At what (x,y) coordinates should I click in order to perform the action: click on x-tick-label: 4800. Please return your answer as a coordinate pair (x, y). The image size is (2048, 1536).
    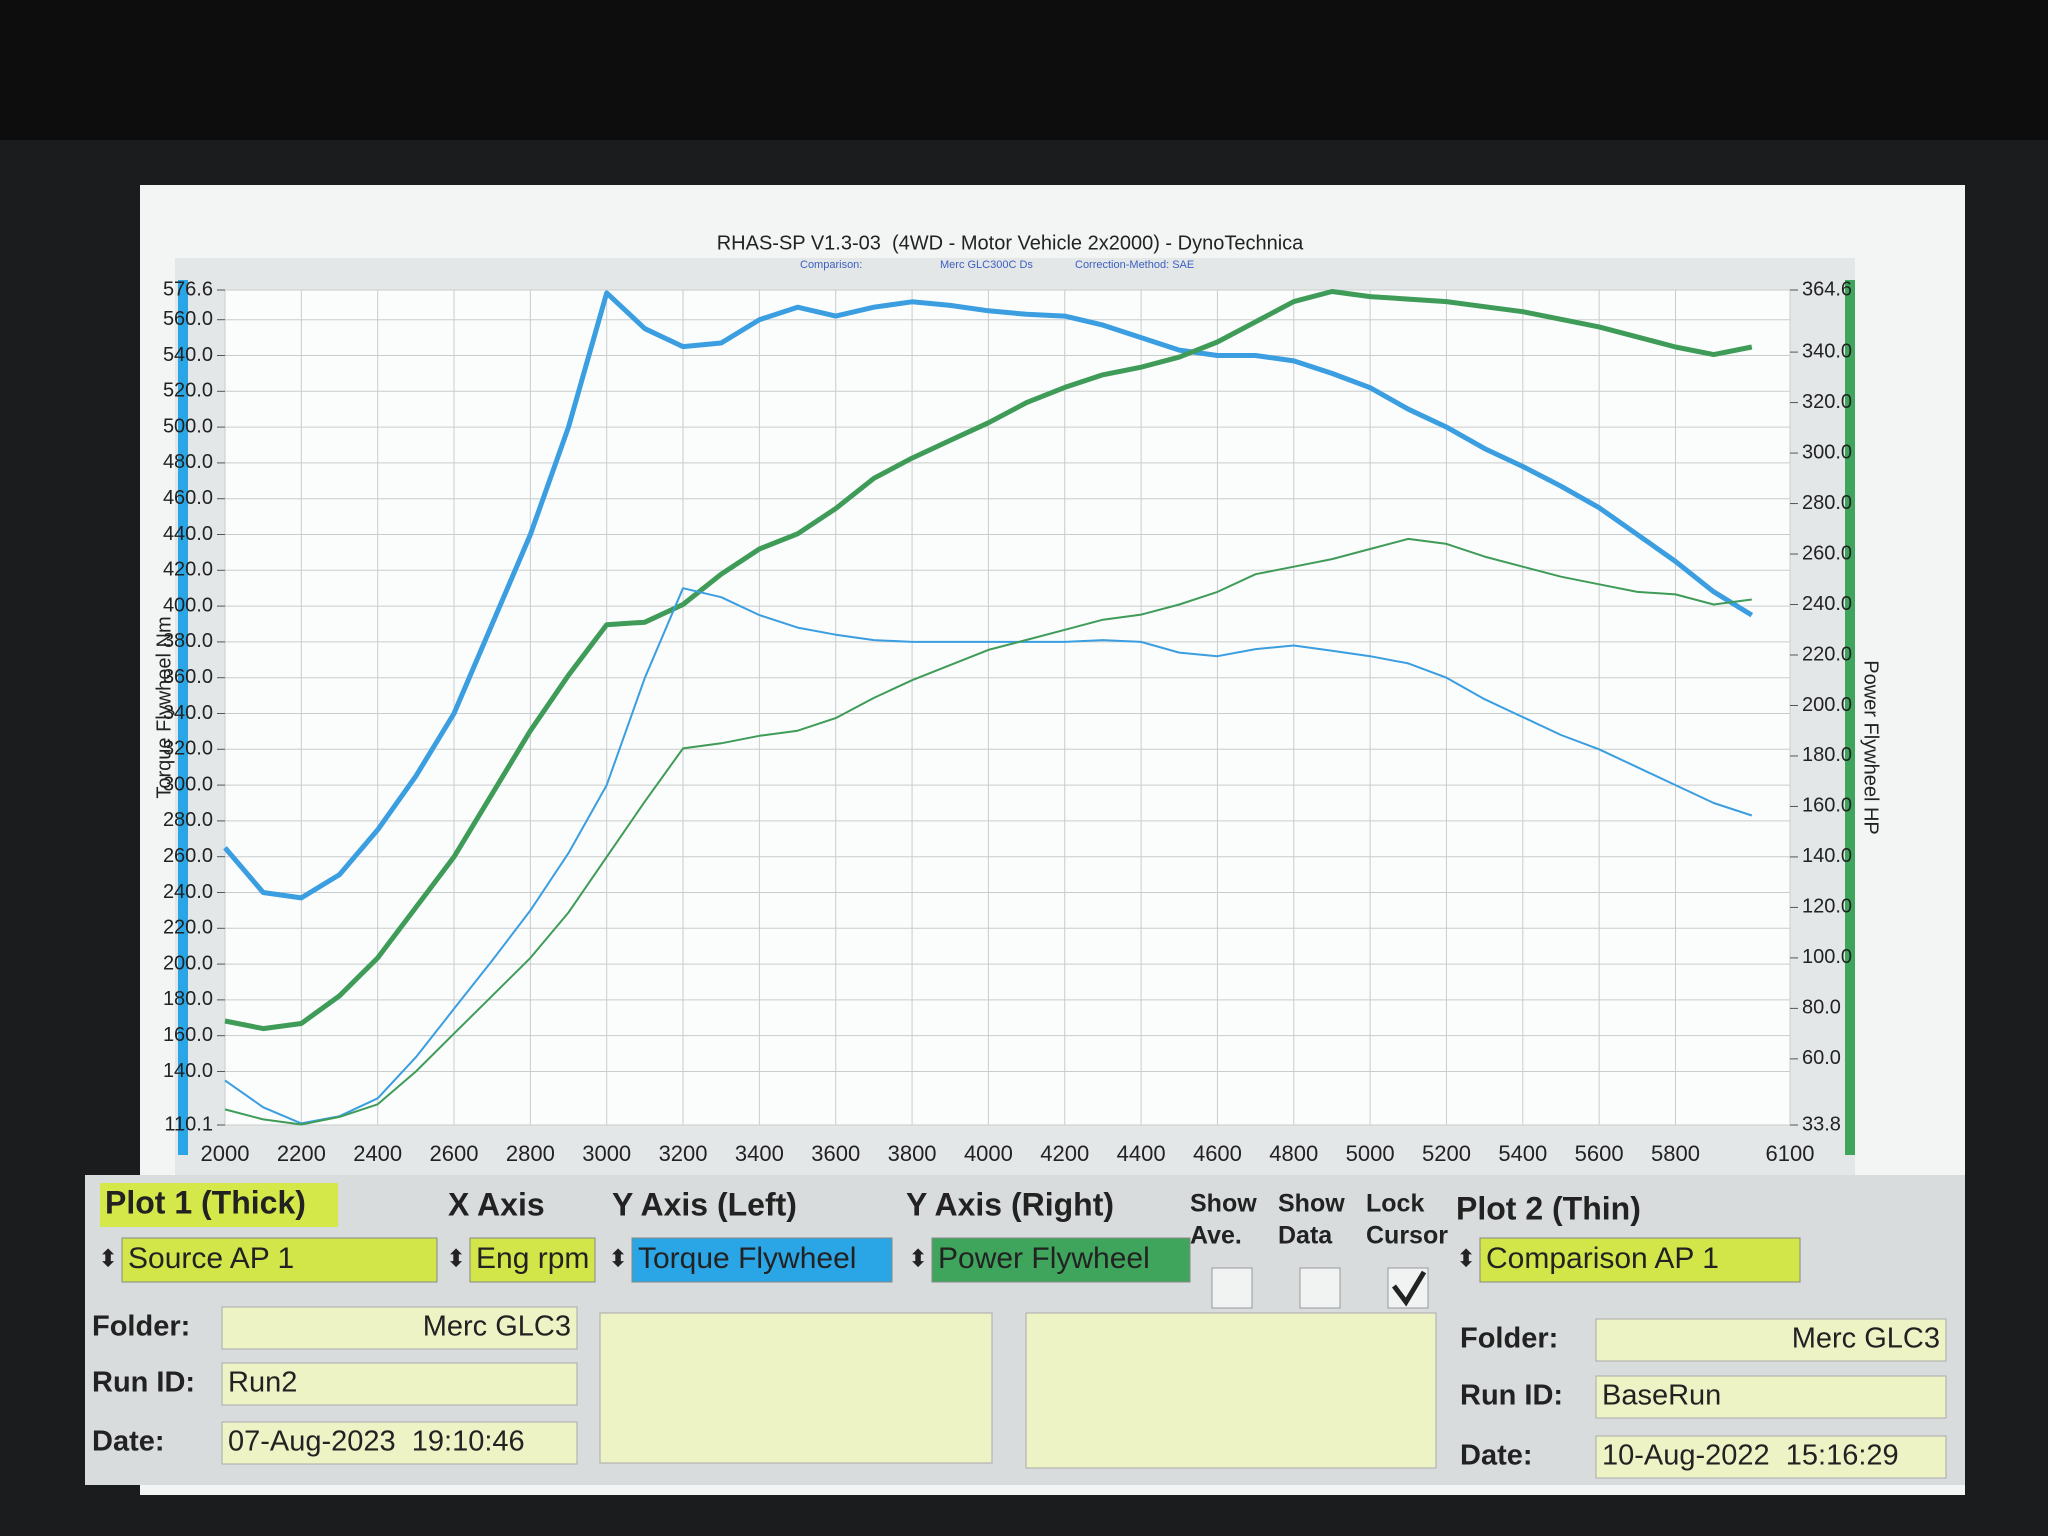
    Looking at the image, I should click on (1293, 1153).